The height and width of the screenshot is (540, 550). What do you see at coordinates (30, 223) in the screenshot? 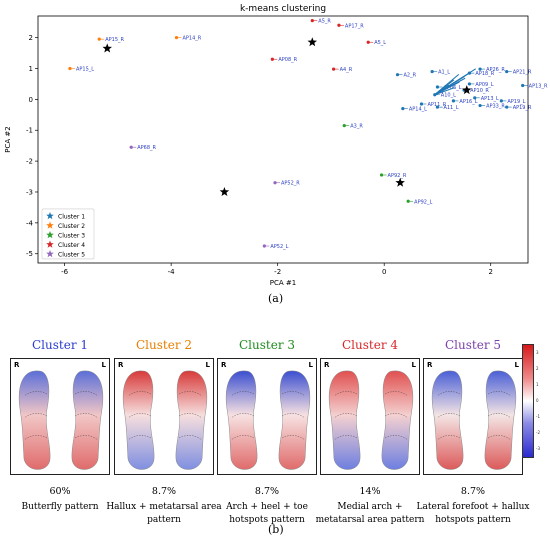
I see `y-tick-label: -4` at bounding box center [30, 223].